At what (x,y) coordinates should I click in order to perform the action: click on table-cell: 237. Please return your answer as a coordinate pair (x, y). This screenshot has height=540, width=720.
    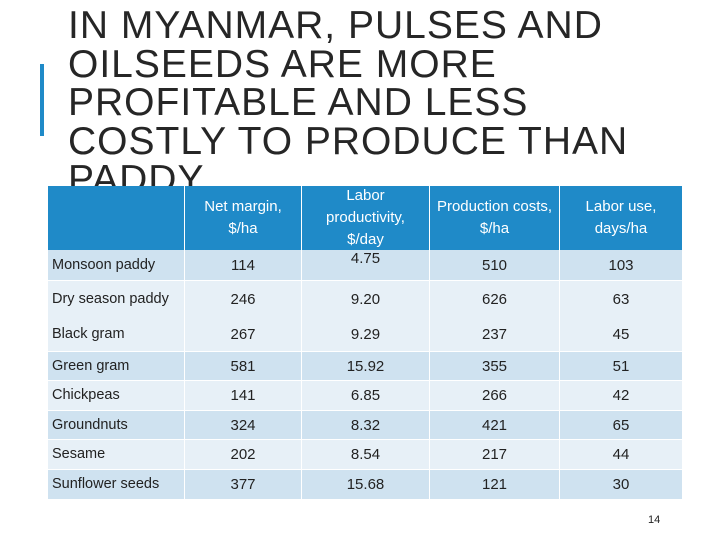
    Looking at the image, I should click on (495, 334).